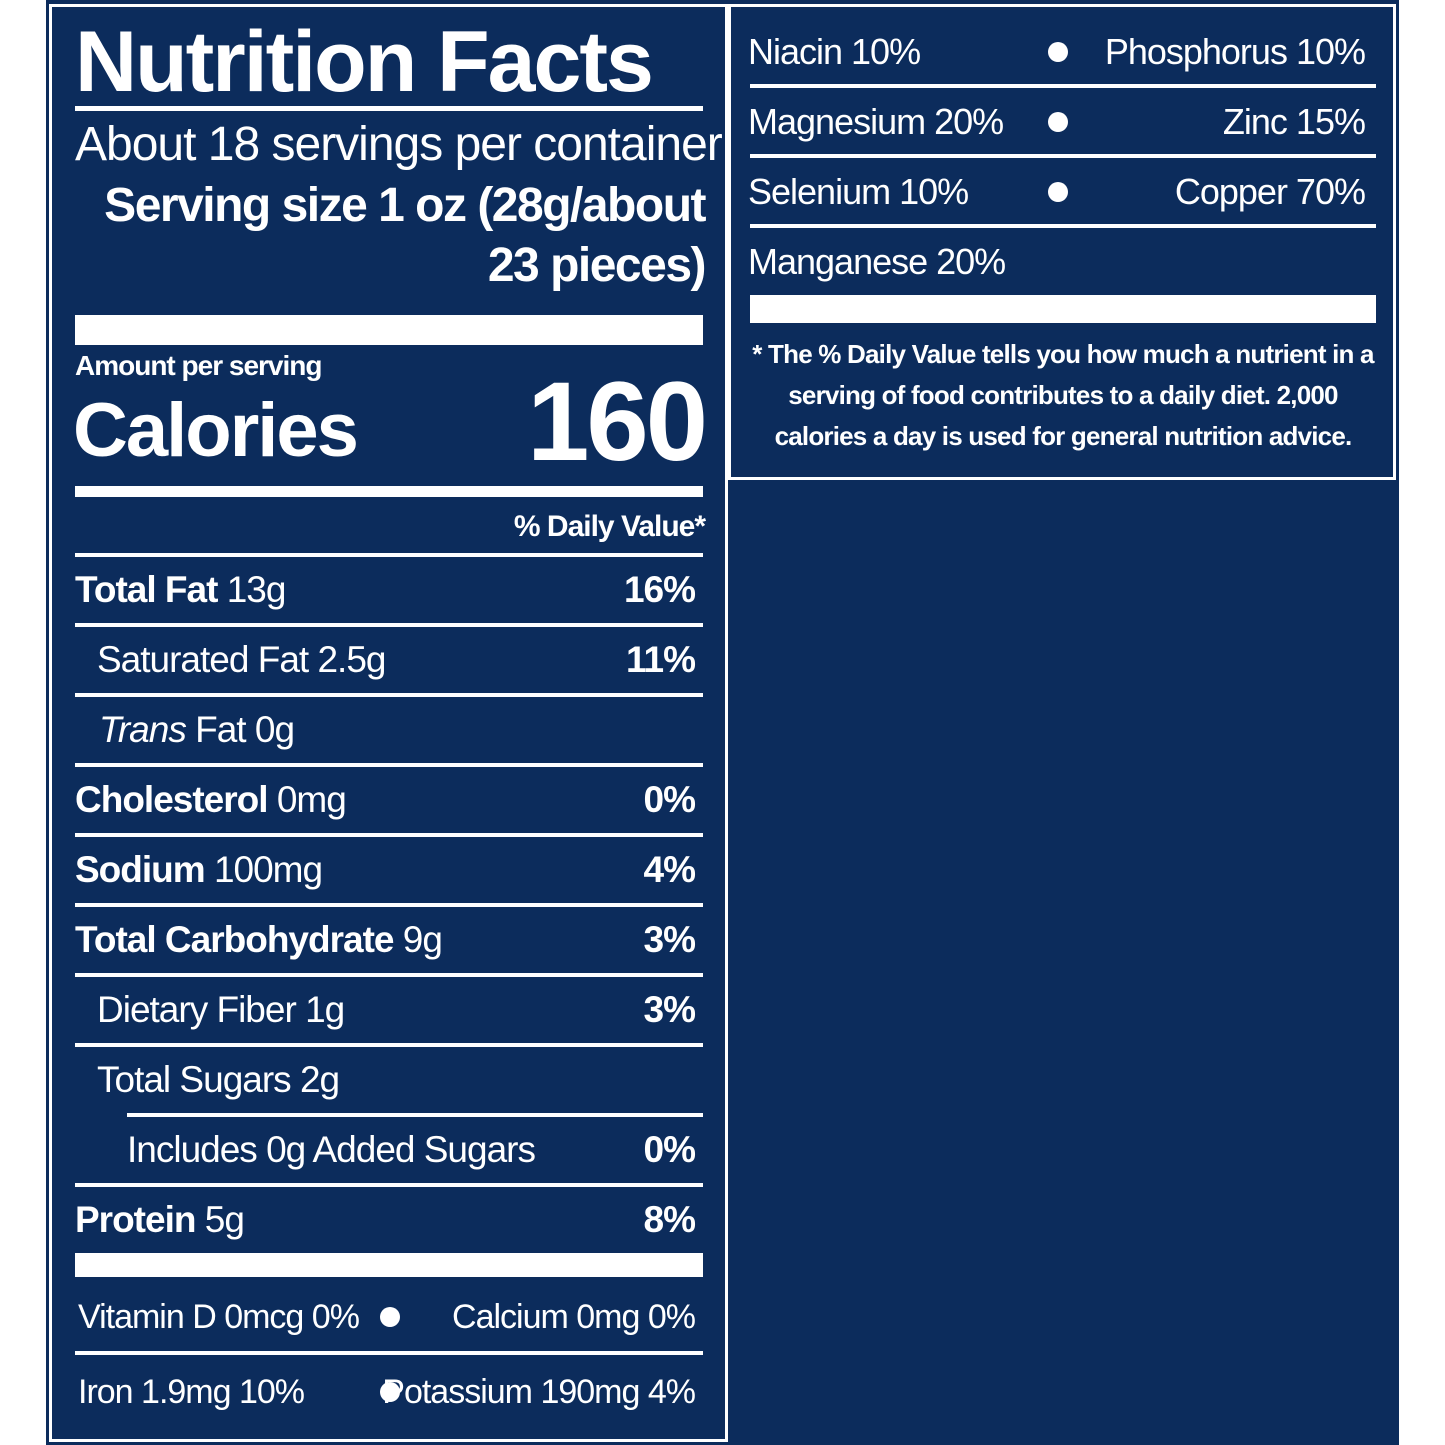 This screenshot has width=1445, height=1445. What do you see at coordinates (399, 144) in the screenshot?
I see `servings: About 18 servings per container` at bounding box center [399, 144].